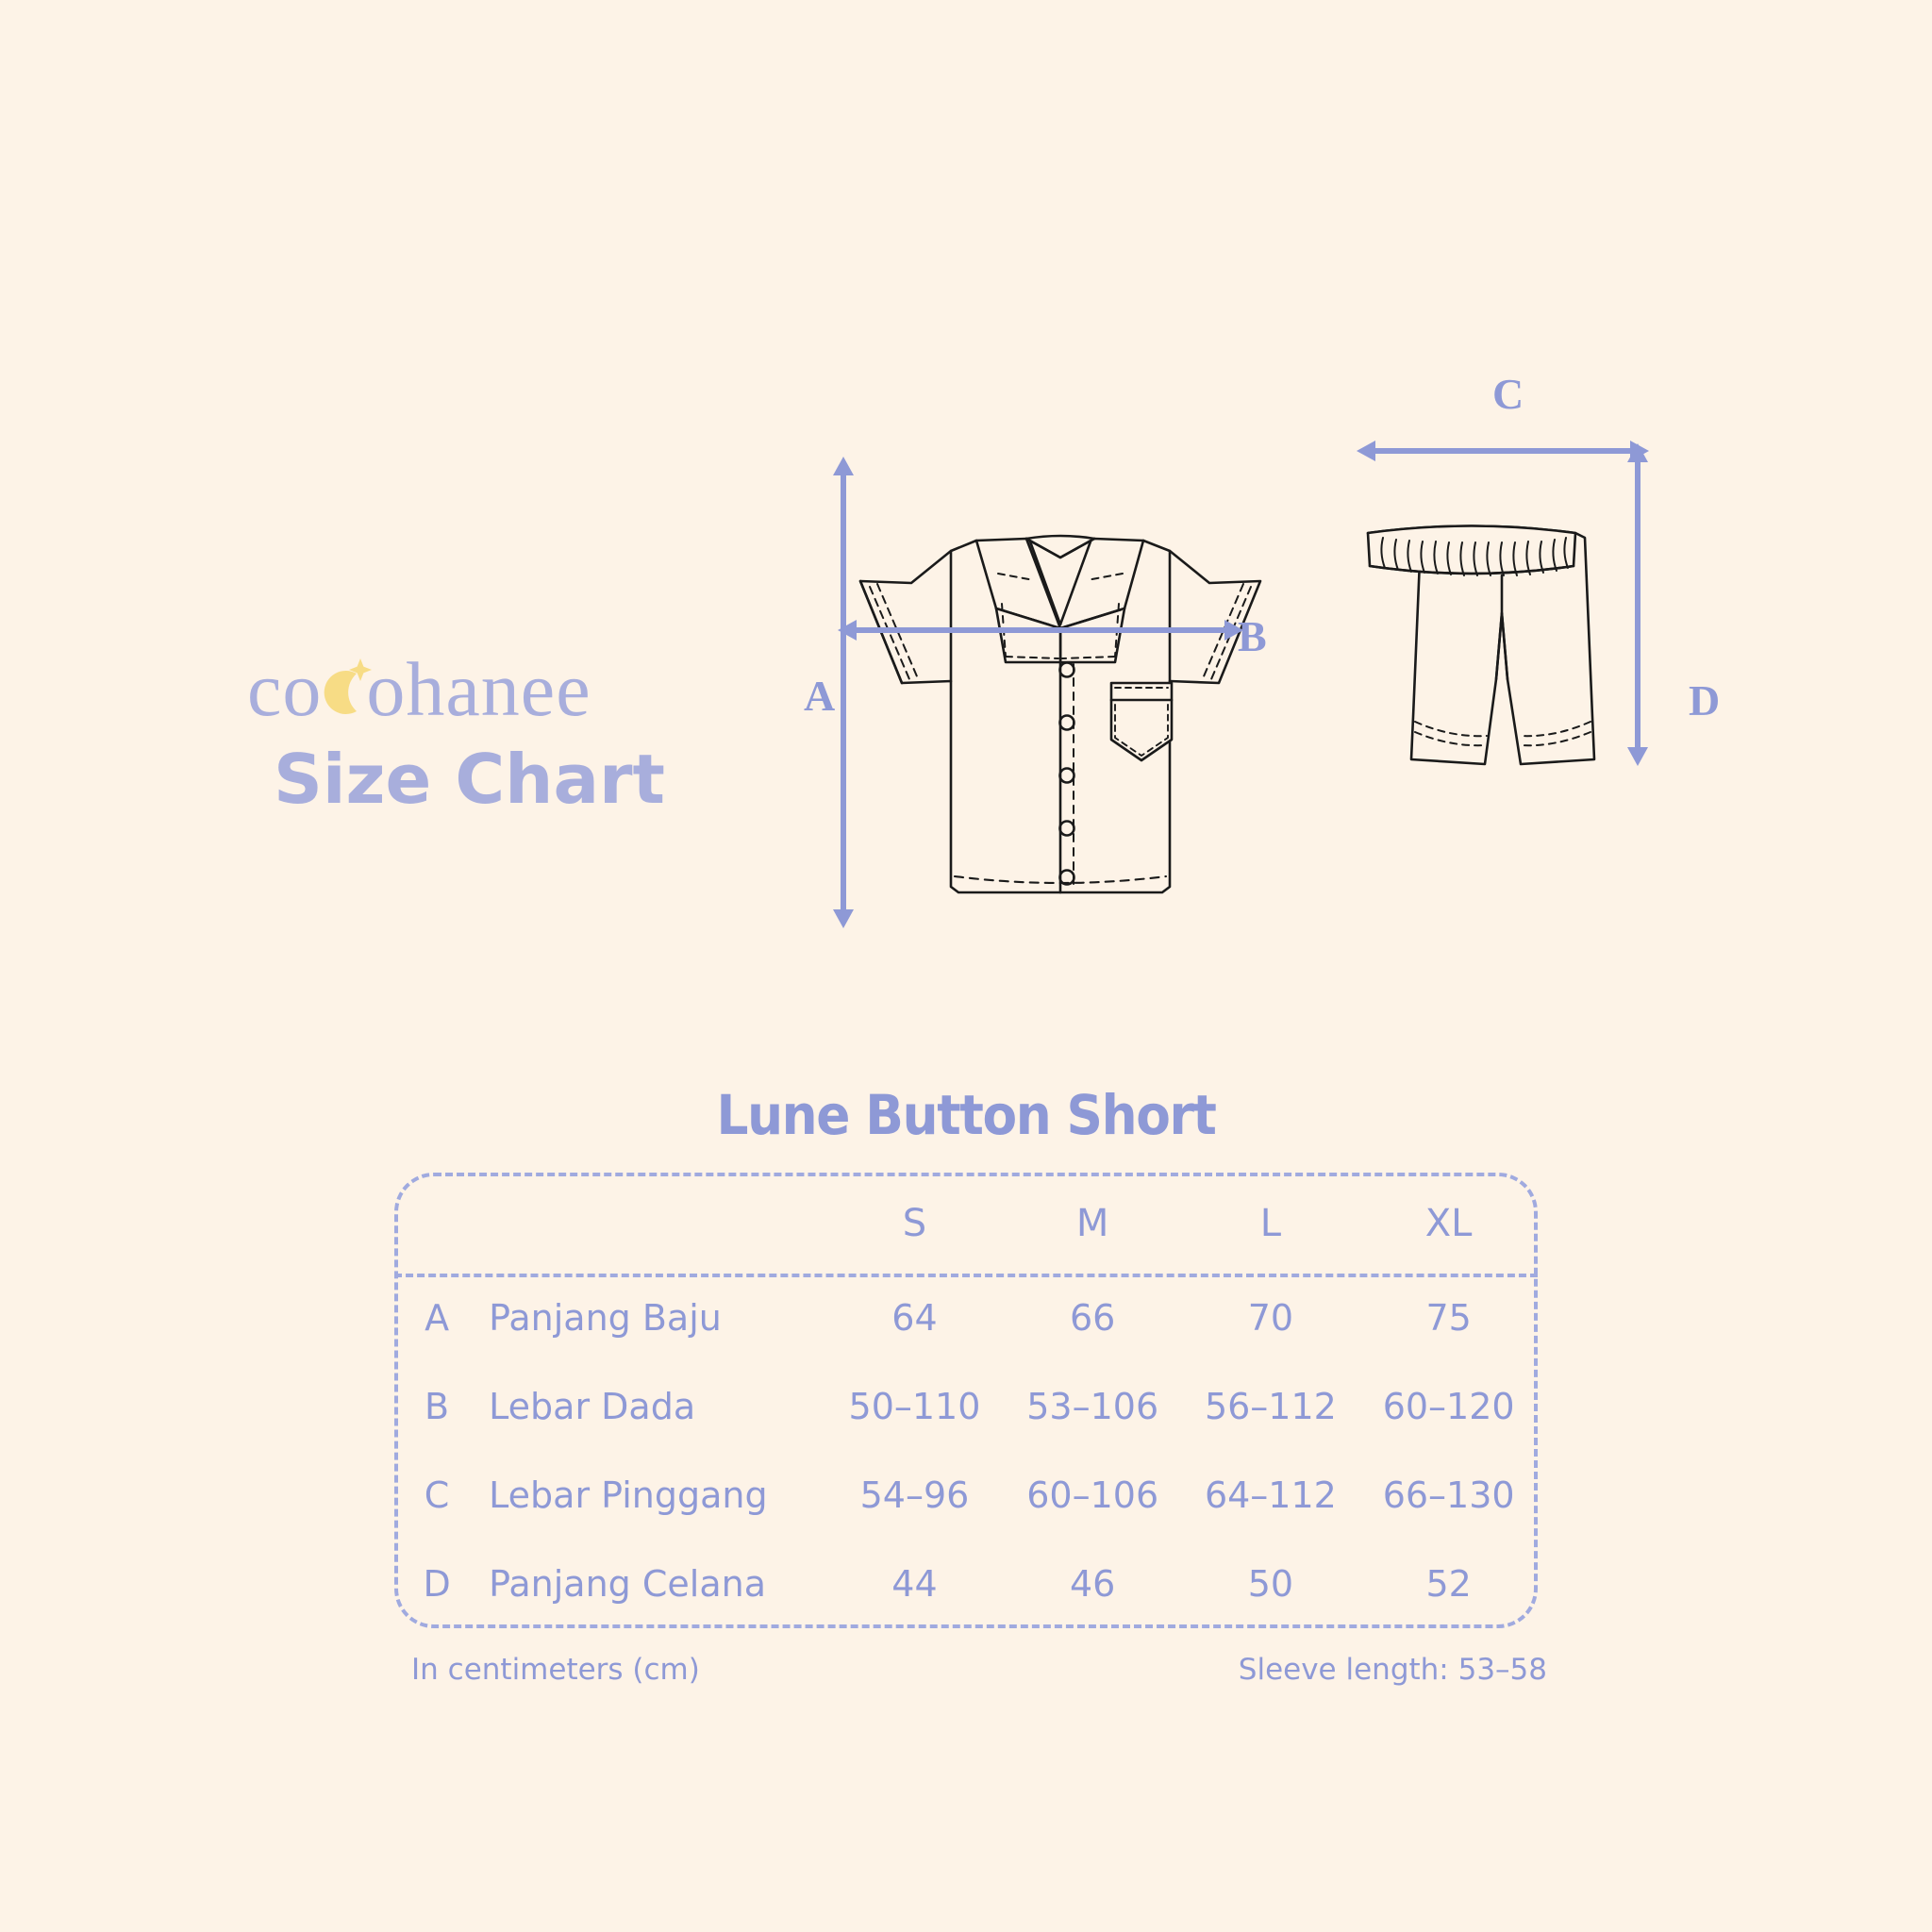  I want to click on cell-l: 56–112, so click(1270, 1407).